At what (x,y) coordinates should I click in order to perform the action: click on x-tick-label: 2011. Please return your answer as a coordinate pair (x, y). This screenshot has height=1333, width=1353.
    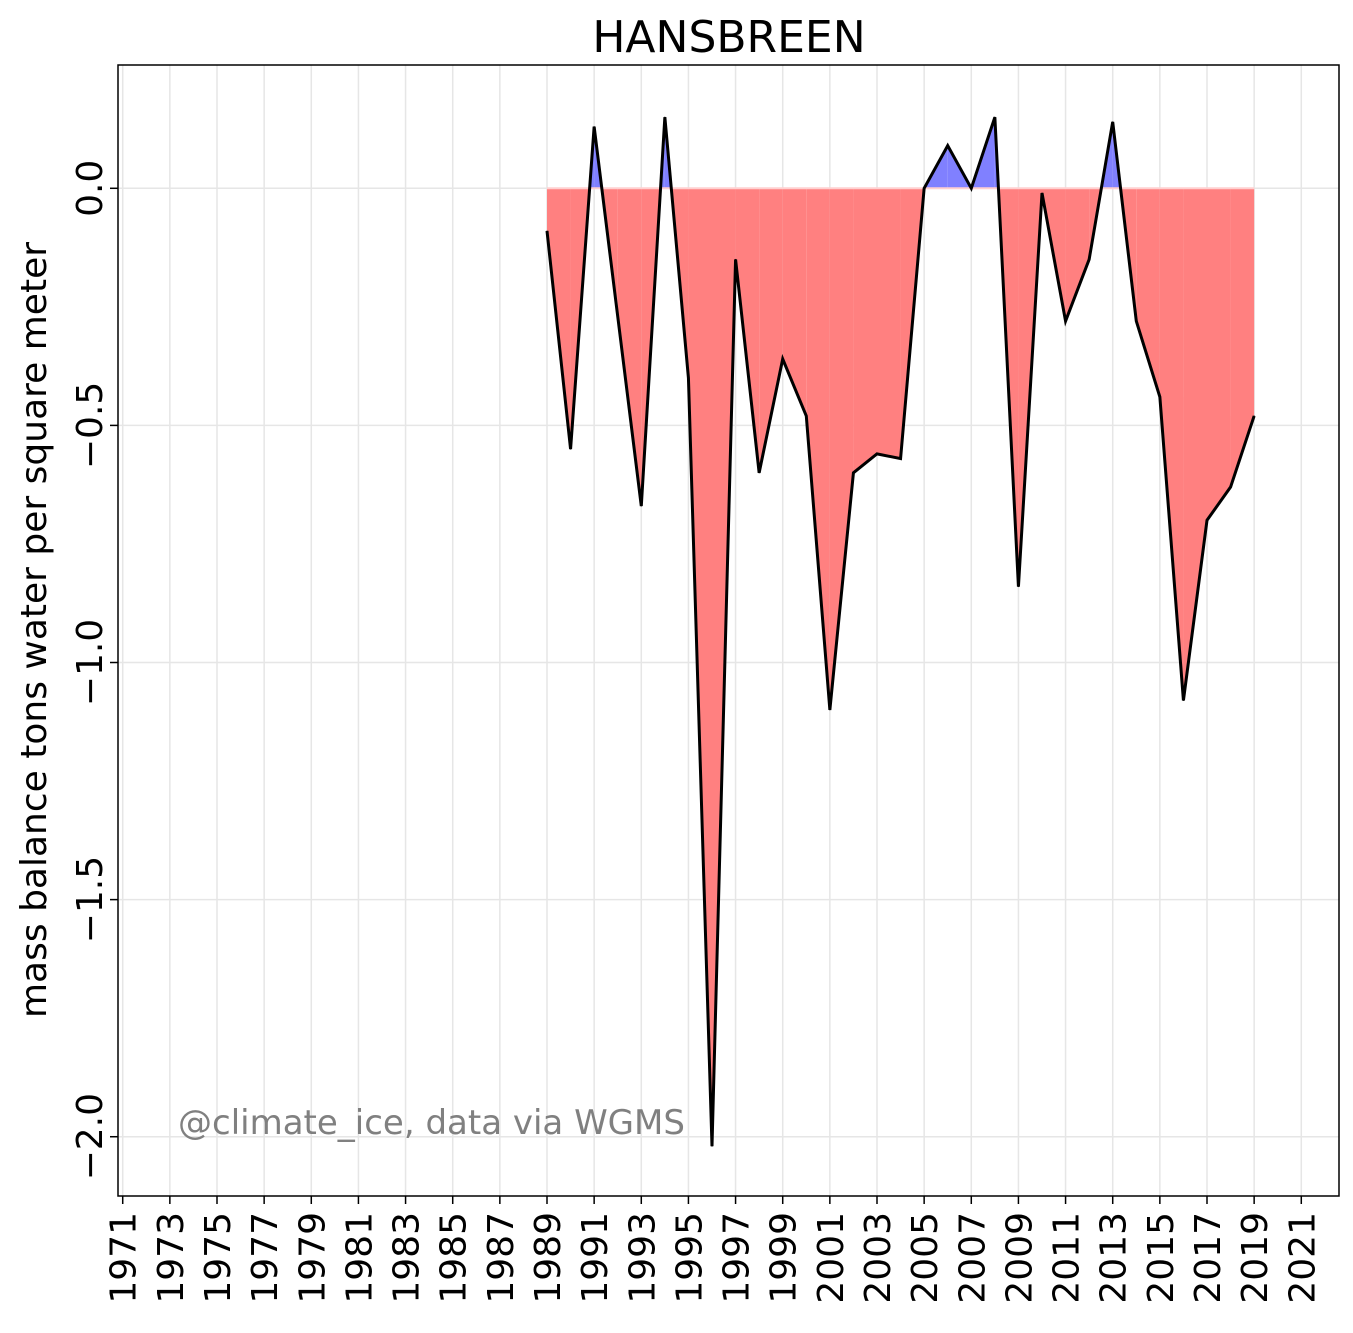
    Looking at the image, I should click on (1067, 1258).